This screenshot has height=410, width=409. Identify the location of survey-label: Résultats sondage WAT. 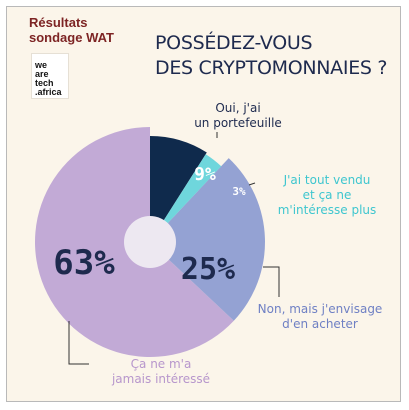
(84, 30).